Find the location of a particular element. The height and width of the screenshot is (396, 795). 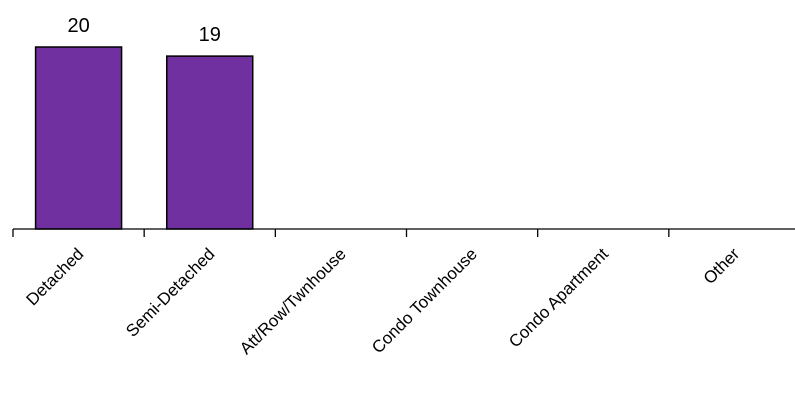

tick-label-condo-apartment: Condo Apartment is located at coordinates (558, 297).